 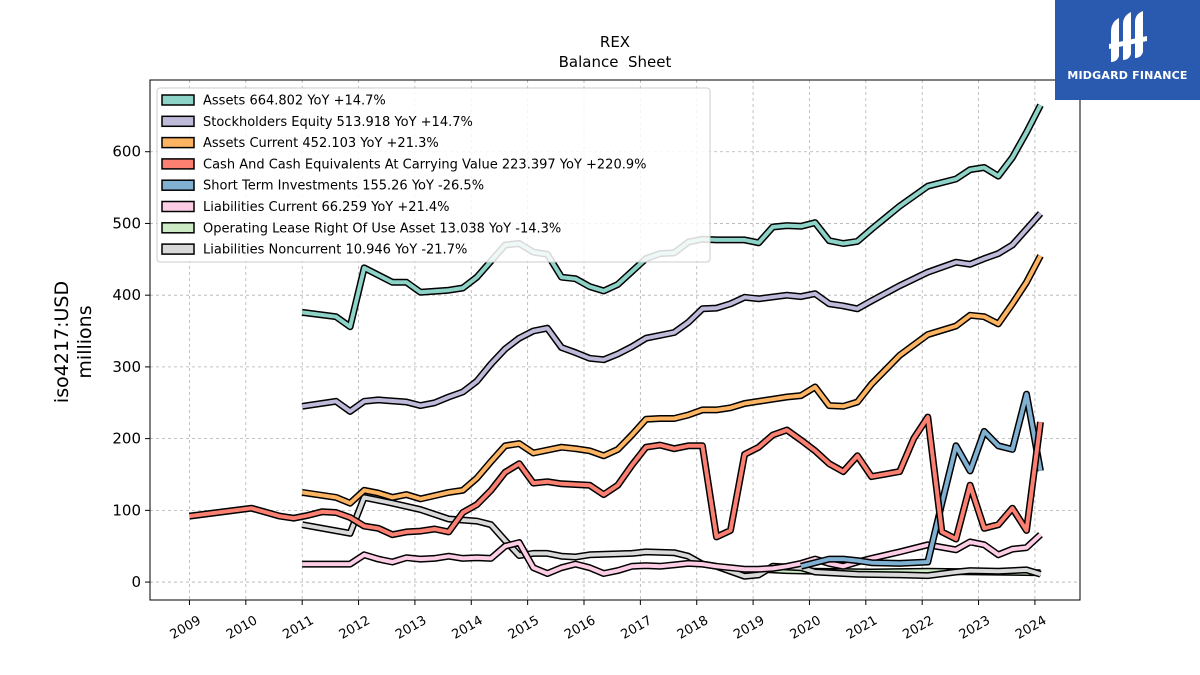 I want to click on legend-box, so click(x=433, y=175).